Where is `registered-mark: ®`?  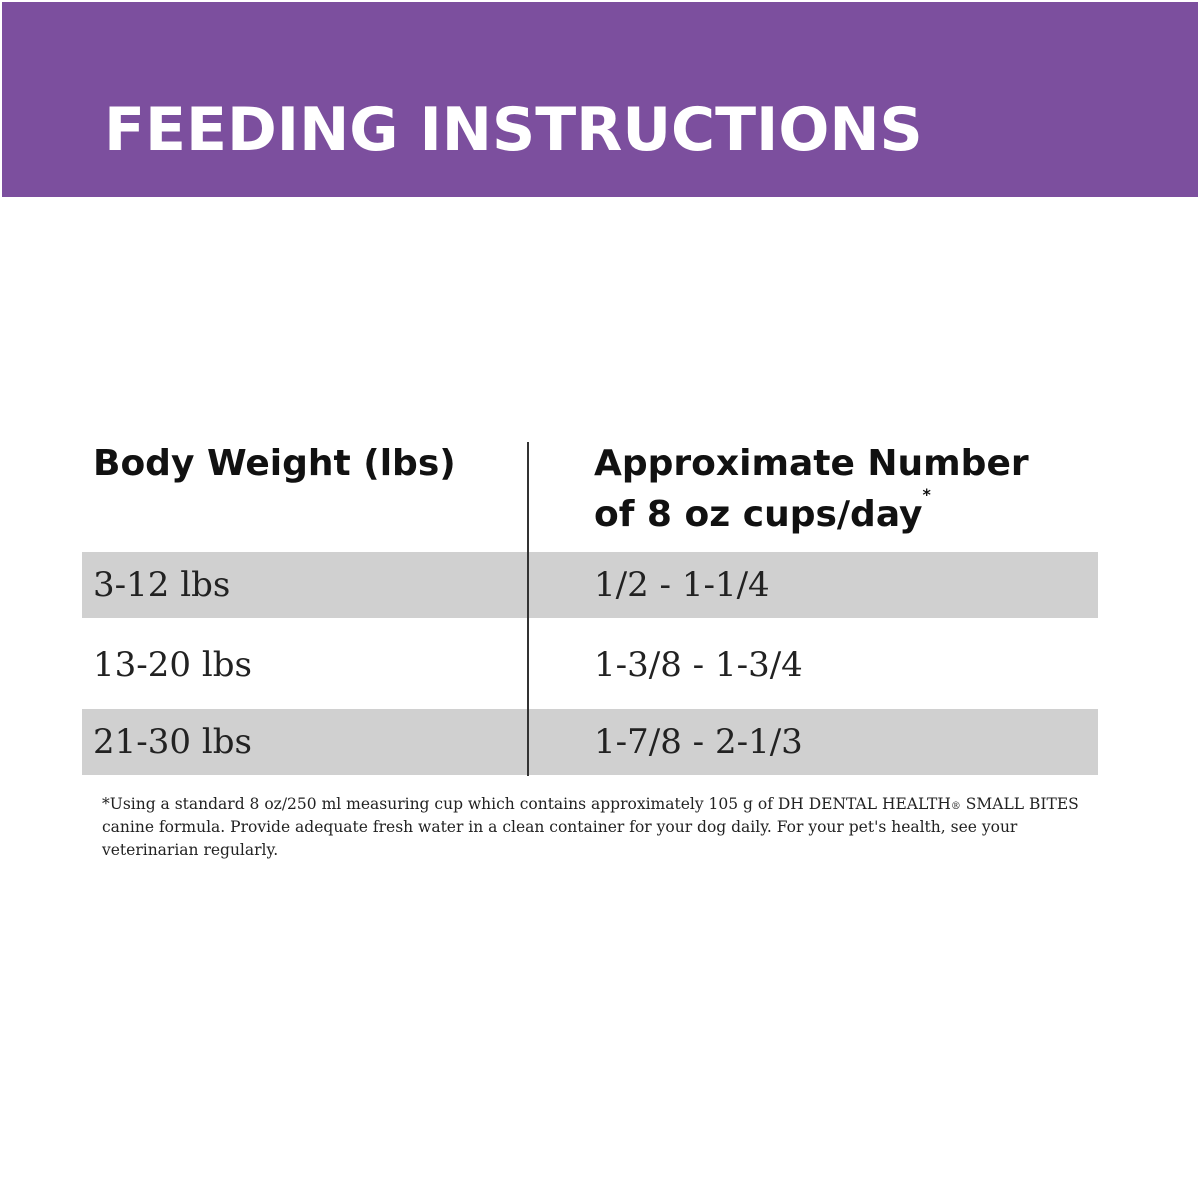
registered-mark: ® is located at coordinates (955, 806).